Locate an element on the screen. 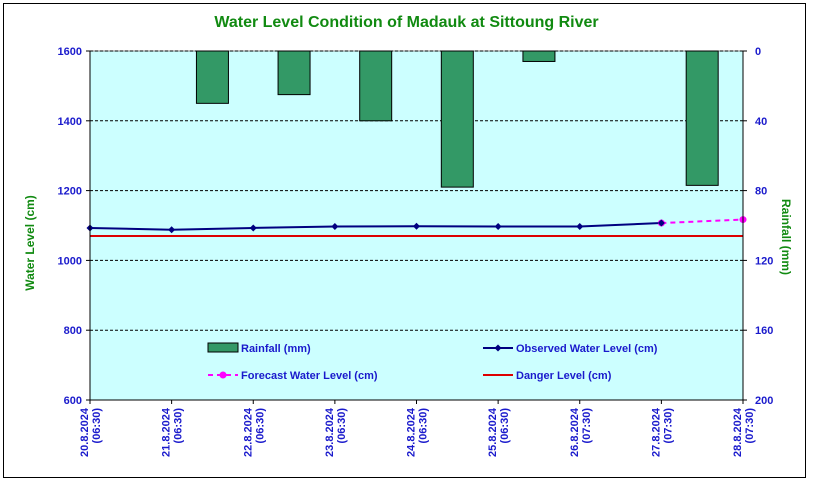 This screenshot has width=813, height=485. legend-rainfall-swatch is located at coordinates (223, 347).